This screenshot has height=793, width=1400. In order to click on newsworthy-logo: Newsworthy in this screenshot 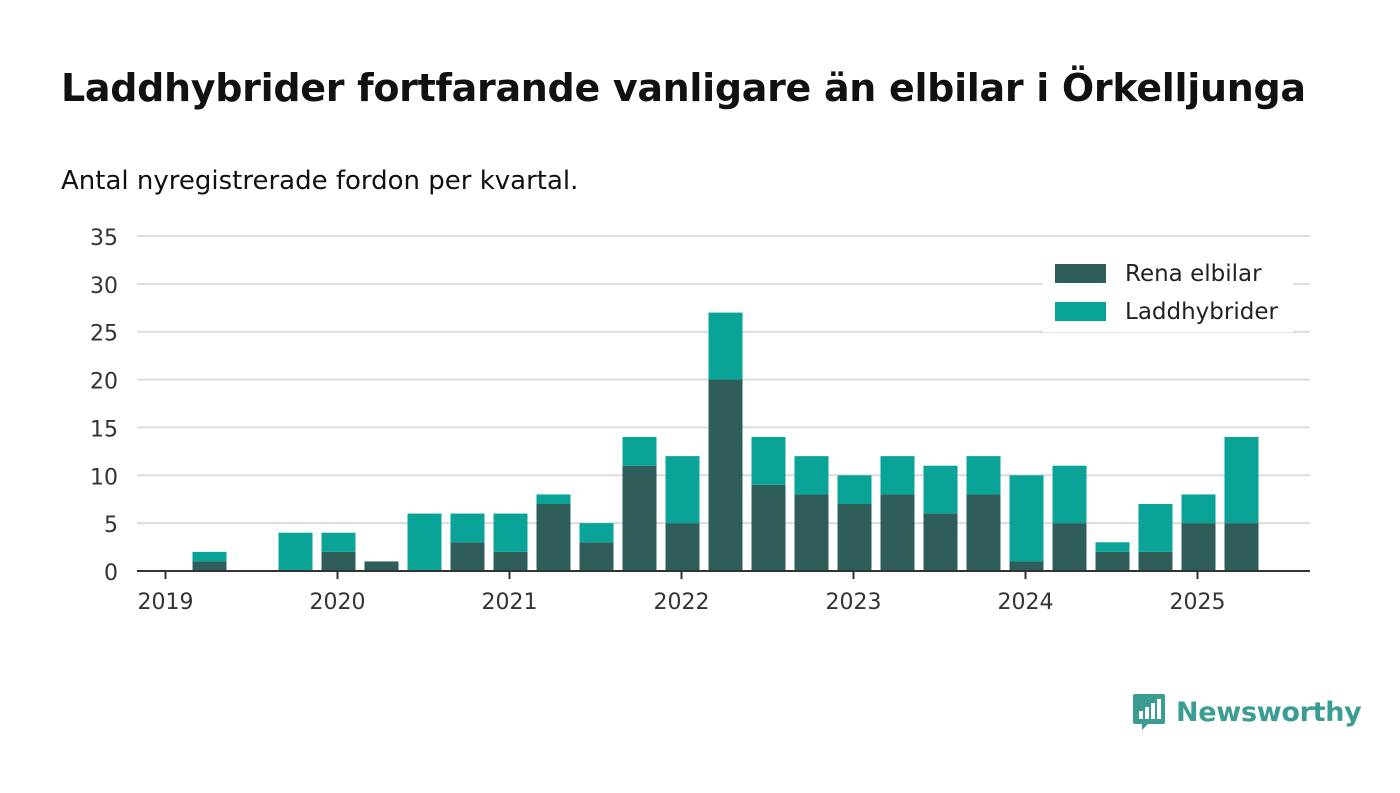, I will do `click(1247, 712)`.